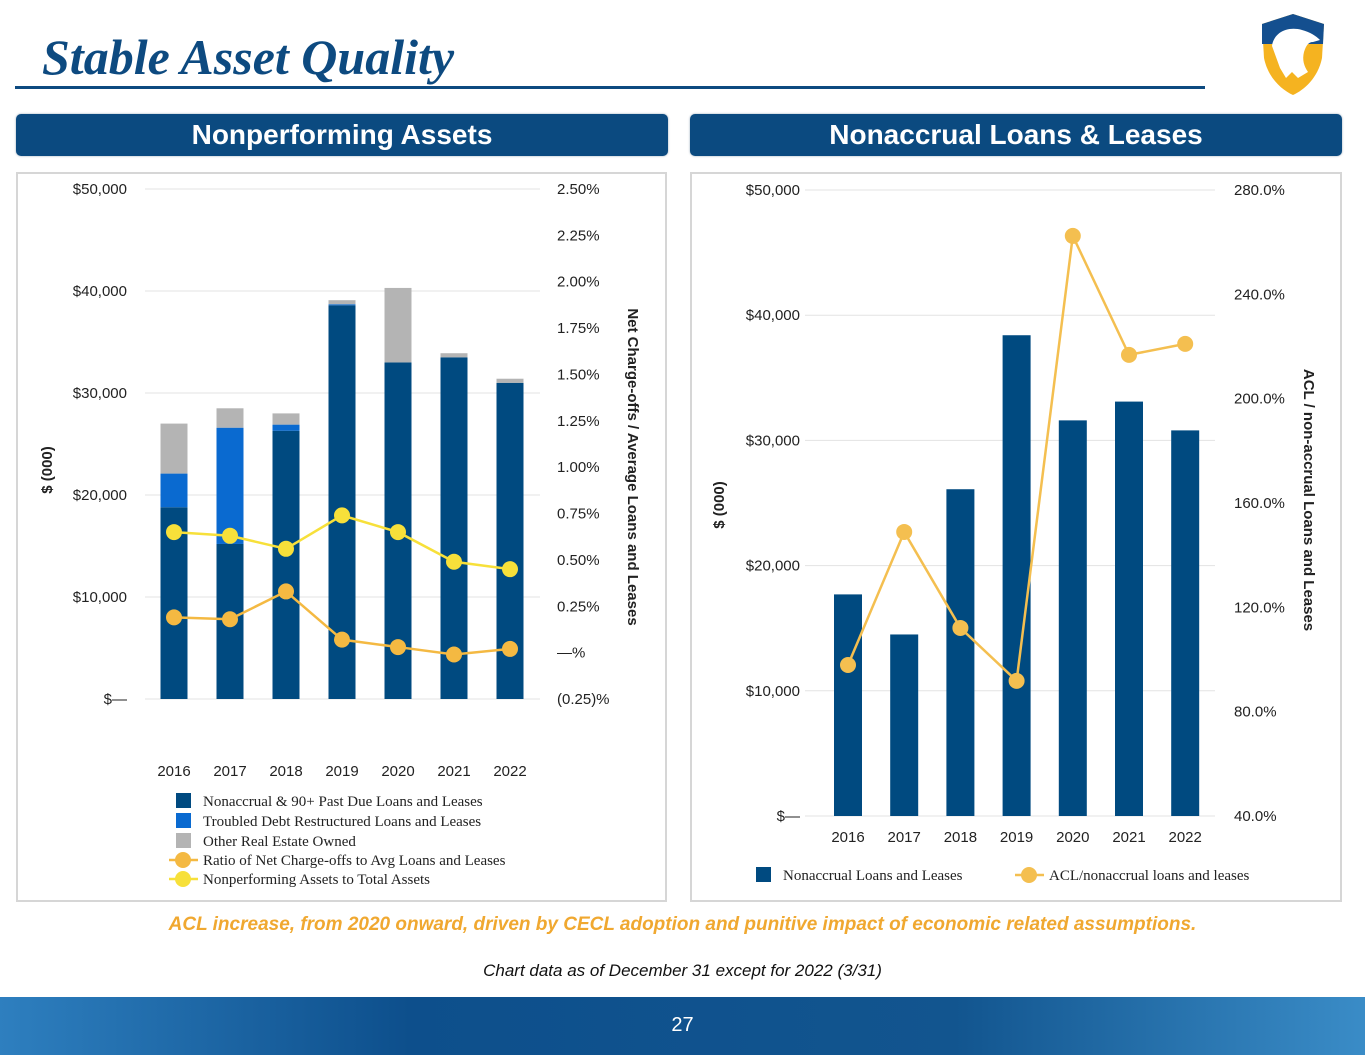 The width and height of the screenshot is (1365, 1055). Describe the element at coordinates (316, 880) in the screenshot. I see `legend-label: Nonperforming Assets to Total Assets` at that location.